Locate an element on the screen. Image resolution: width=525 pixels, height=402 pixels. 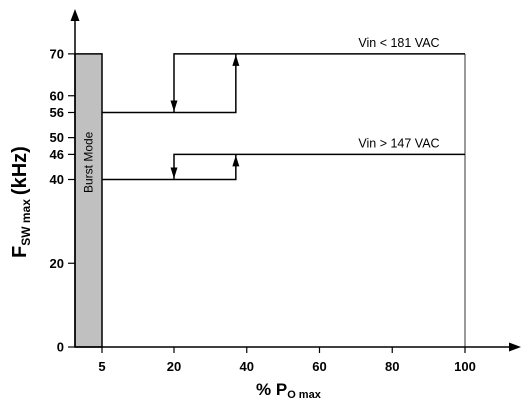
y-axis-arrowhead is located at coordinates (75, 15).